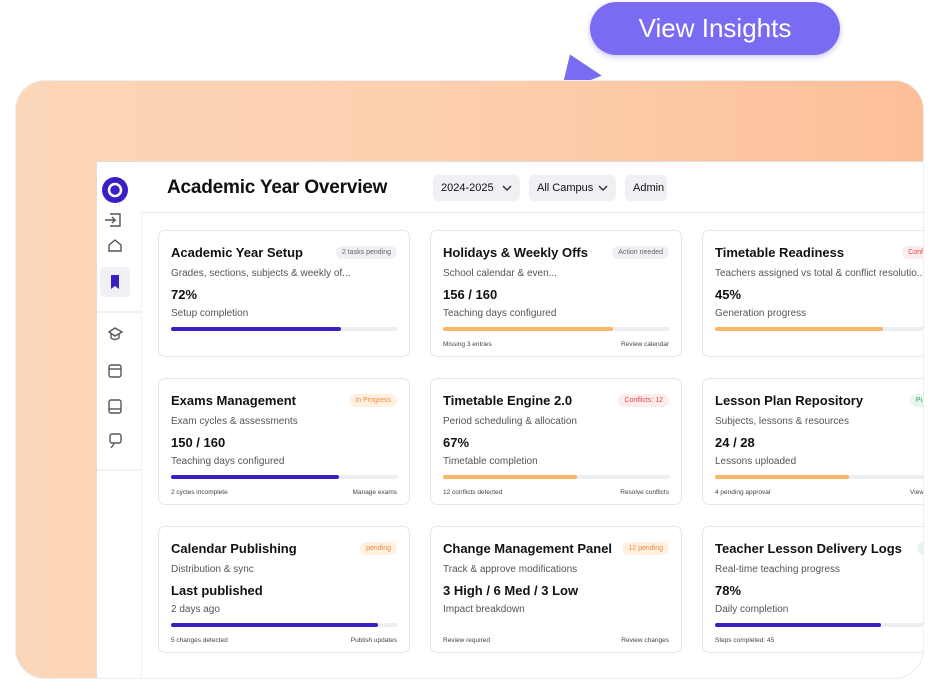 Image resolution: width=939 pixels, height=696 pixels. I want to click on card-title: Timetable Readiness, so click(780, 252).